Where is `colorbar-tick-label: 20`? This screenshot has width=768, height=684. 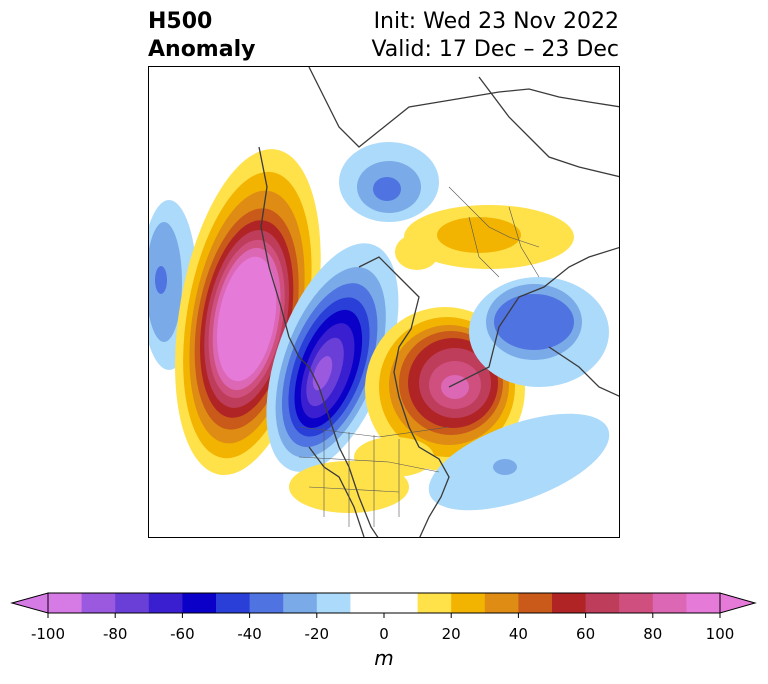
colorbar-tick-label: 20 is located at coordinates (451, 634).